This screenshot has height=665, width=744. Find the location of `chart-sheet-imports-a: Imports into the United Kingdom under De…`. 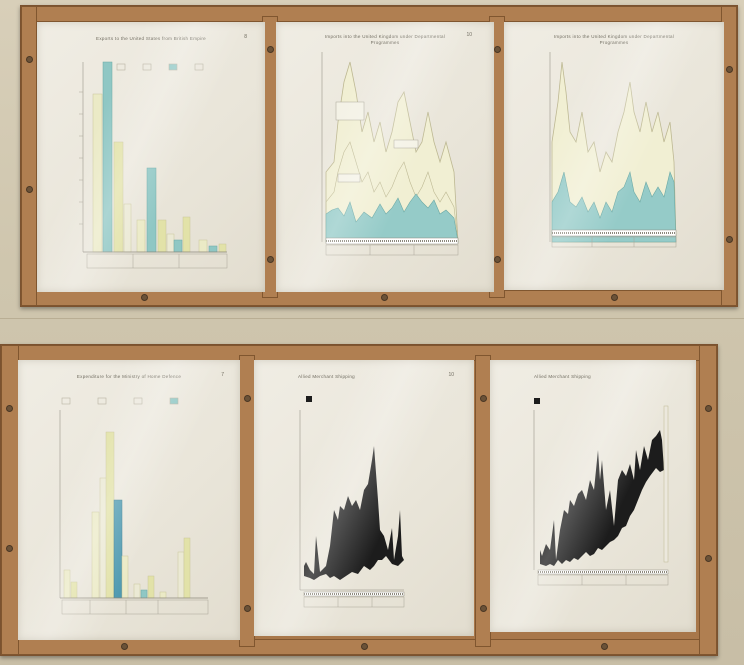

chart-sheet-imports-a: Imports into the United Kingdom under De… is located at coordinates (385, 157).